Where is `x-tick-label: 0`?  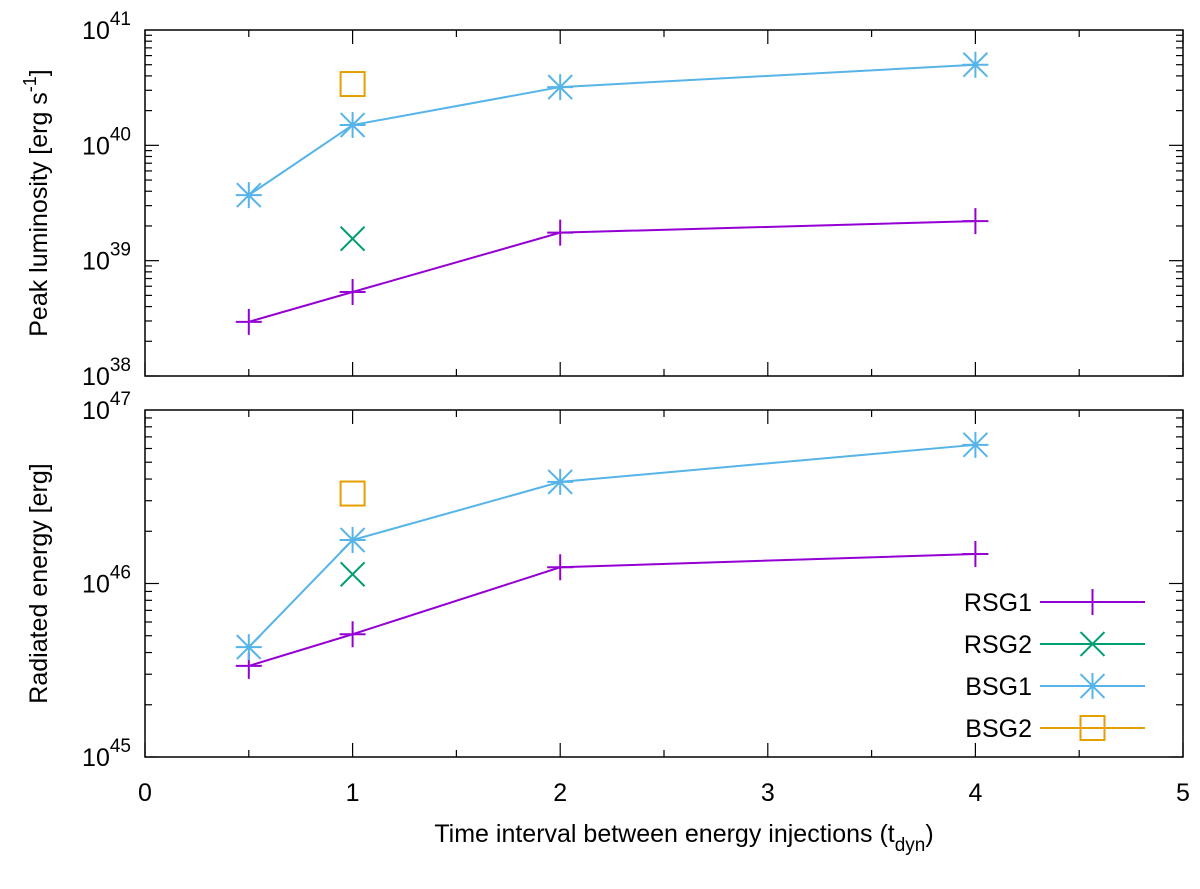 x-tick-label: 0 is located at coordinates (145, 793).